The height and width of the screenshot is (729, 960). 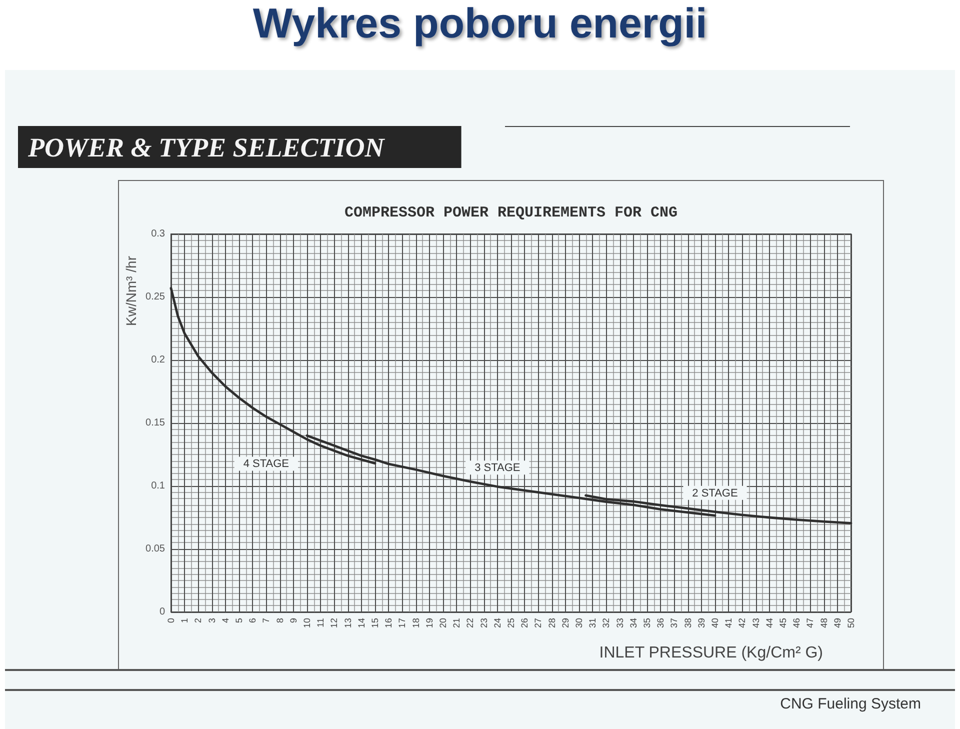 What do you see at coordinates (823, 623) in the screenshot?
I see `x-tick-label: 48` at bounding box center [823, 623].